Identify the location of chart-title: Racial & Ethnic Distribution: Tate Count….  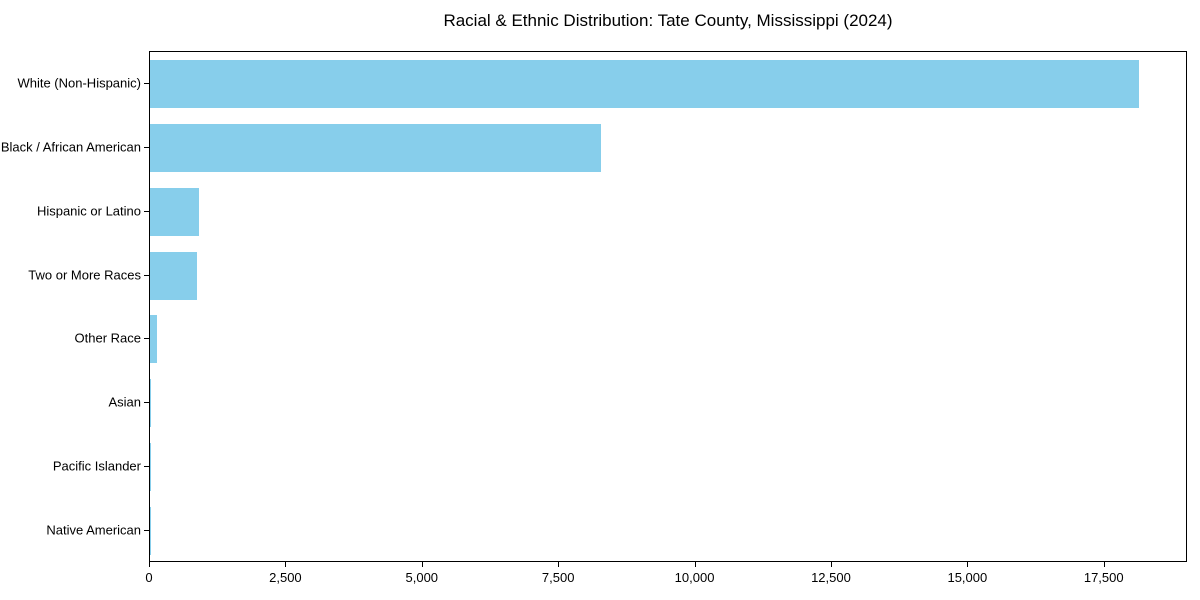
(668, 20).